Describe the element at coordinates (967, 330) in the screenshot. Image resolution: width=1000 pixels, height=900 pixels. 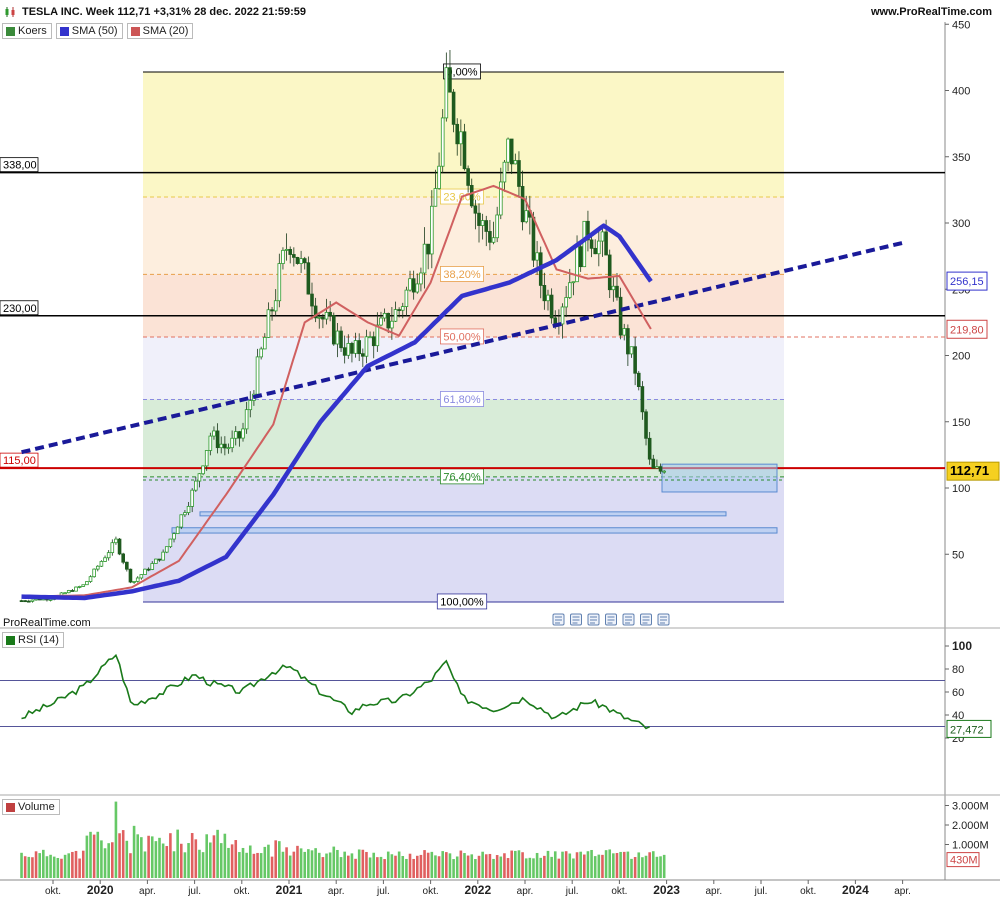
I see `sma20-tag: 219,80` at that location.